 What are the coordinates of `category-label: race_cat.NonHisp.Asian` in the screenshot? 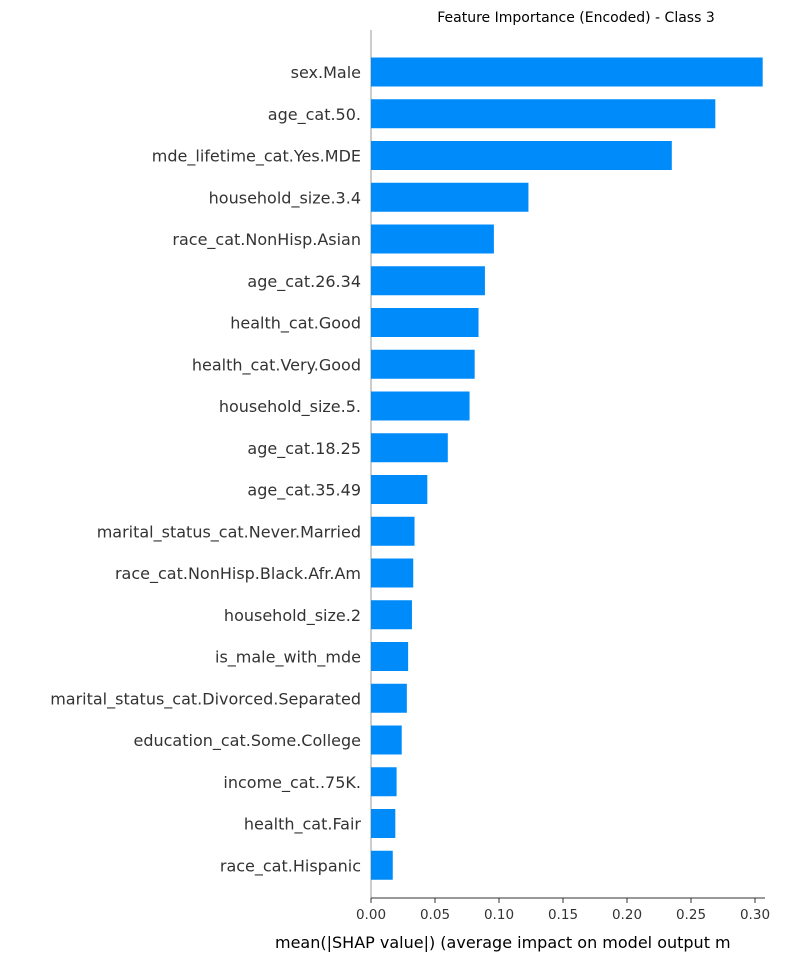 It's located at (266, 240).